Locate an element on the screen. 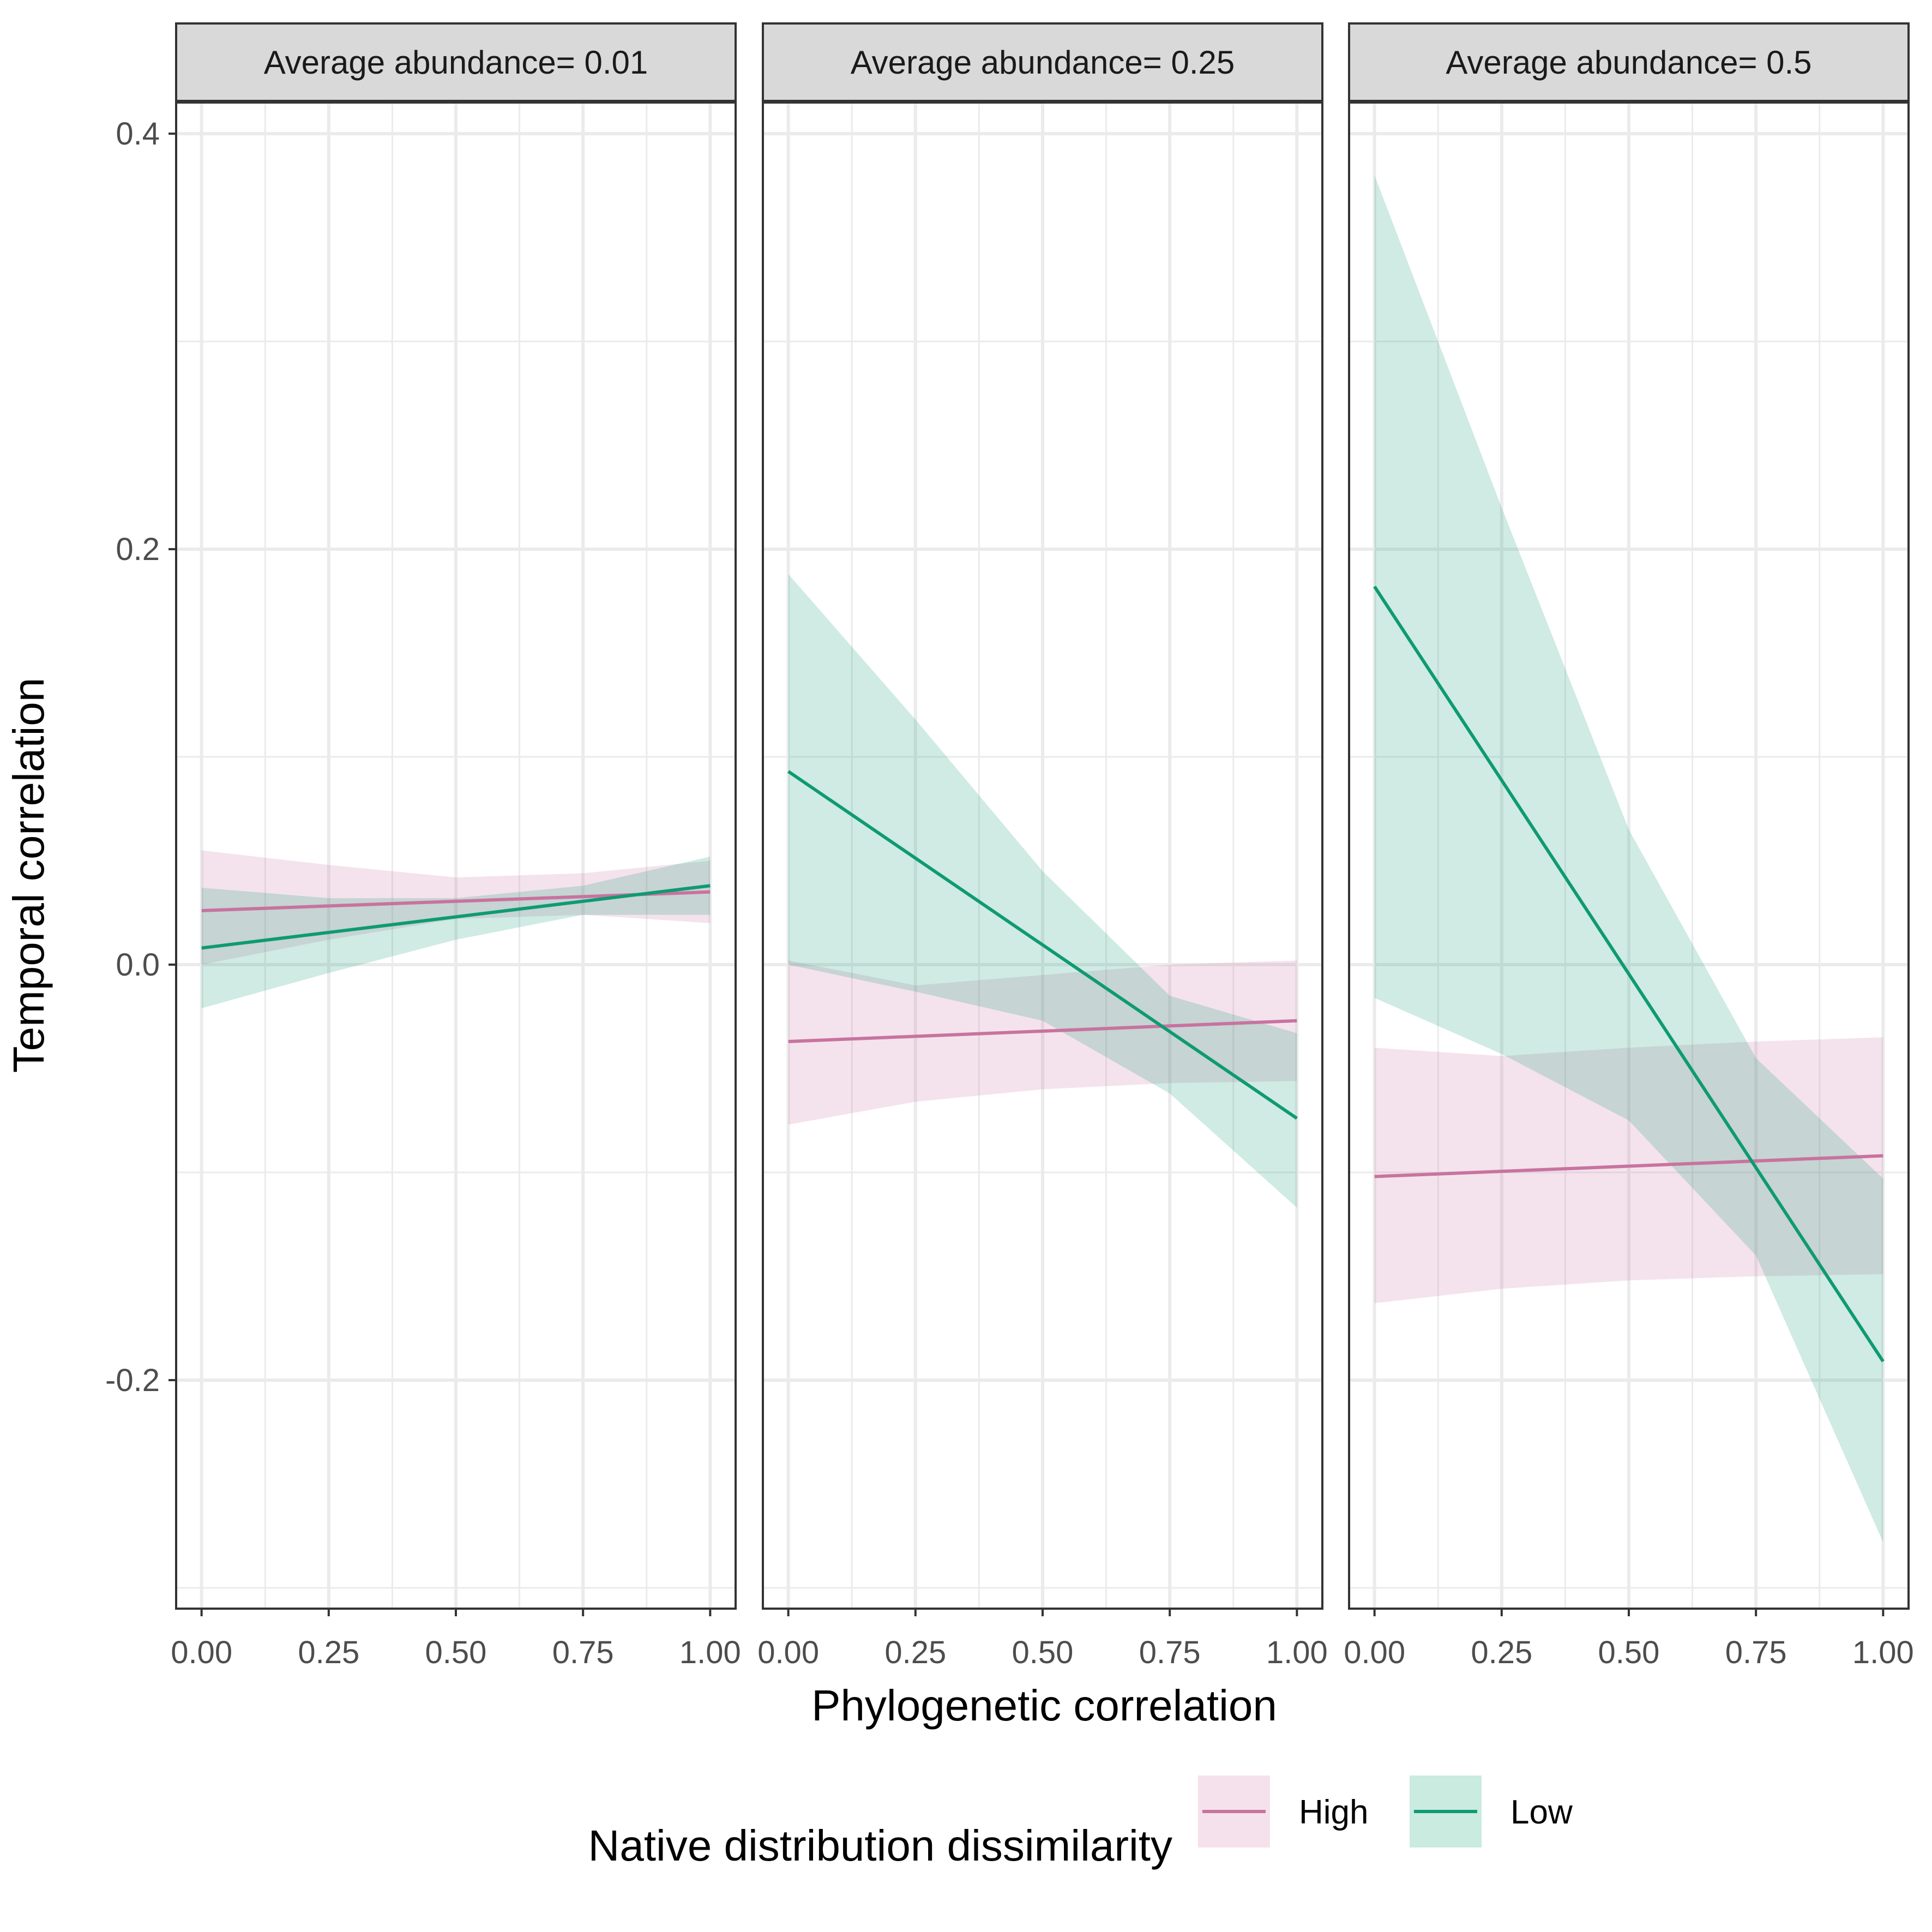 This screenshot has height=1932, width=1932. y-tick-label: -0.2 is located at coordinates (132, 1380).